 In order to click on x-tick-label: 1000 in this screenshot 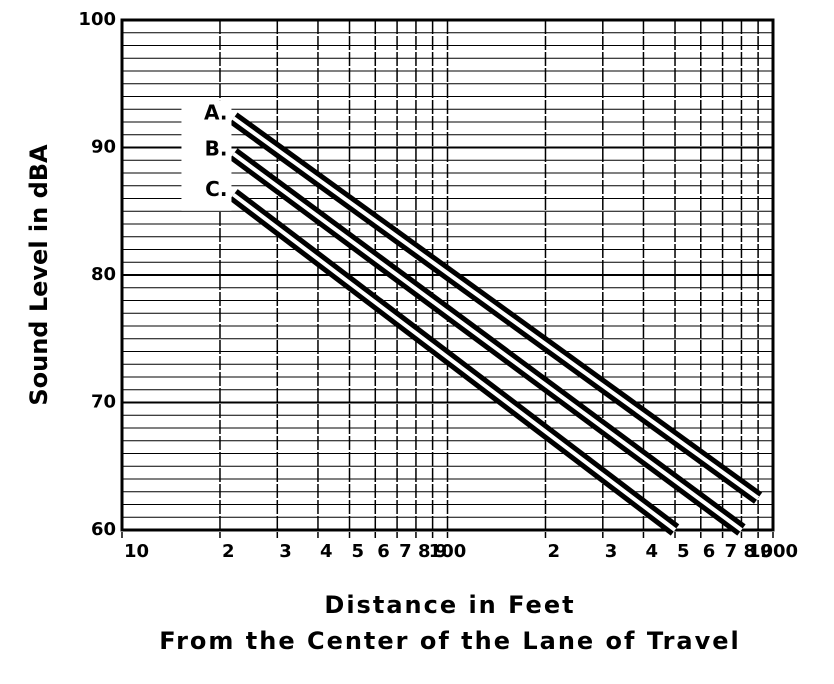, I will do `click(773, 551)`.